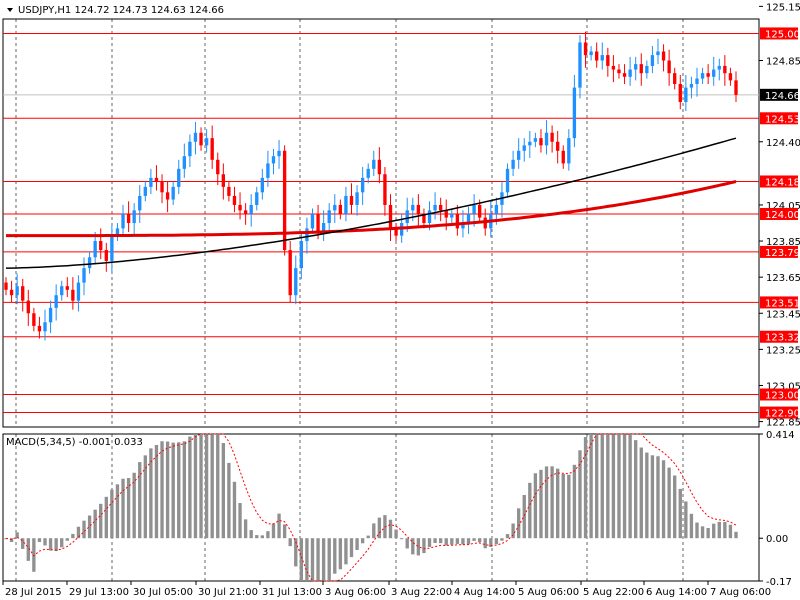 This screenshot has height=600, width=800. Describe the element at coordinates (779, 582) in the screenshot. I see `macd-axis-label: -0.17` at that location.